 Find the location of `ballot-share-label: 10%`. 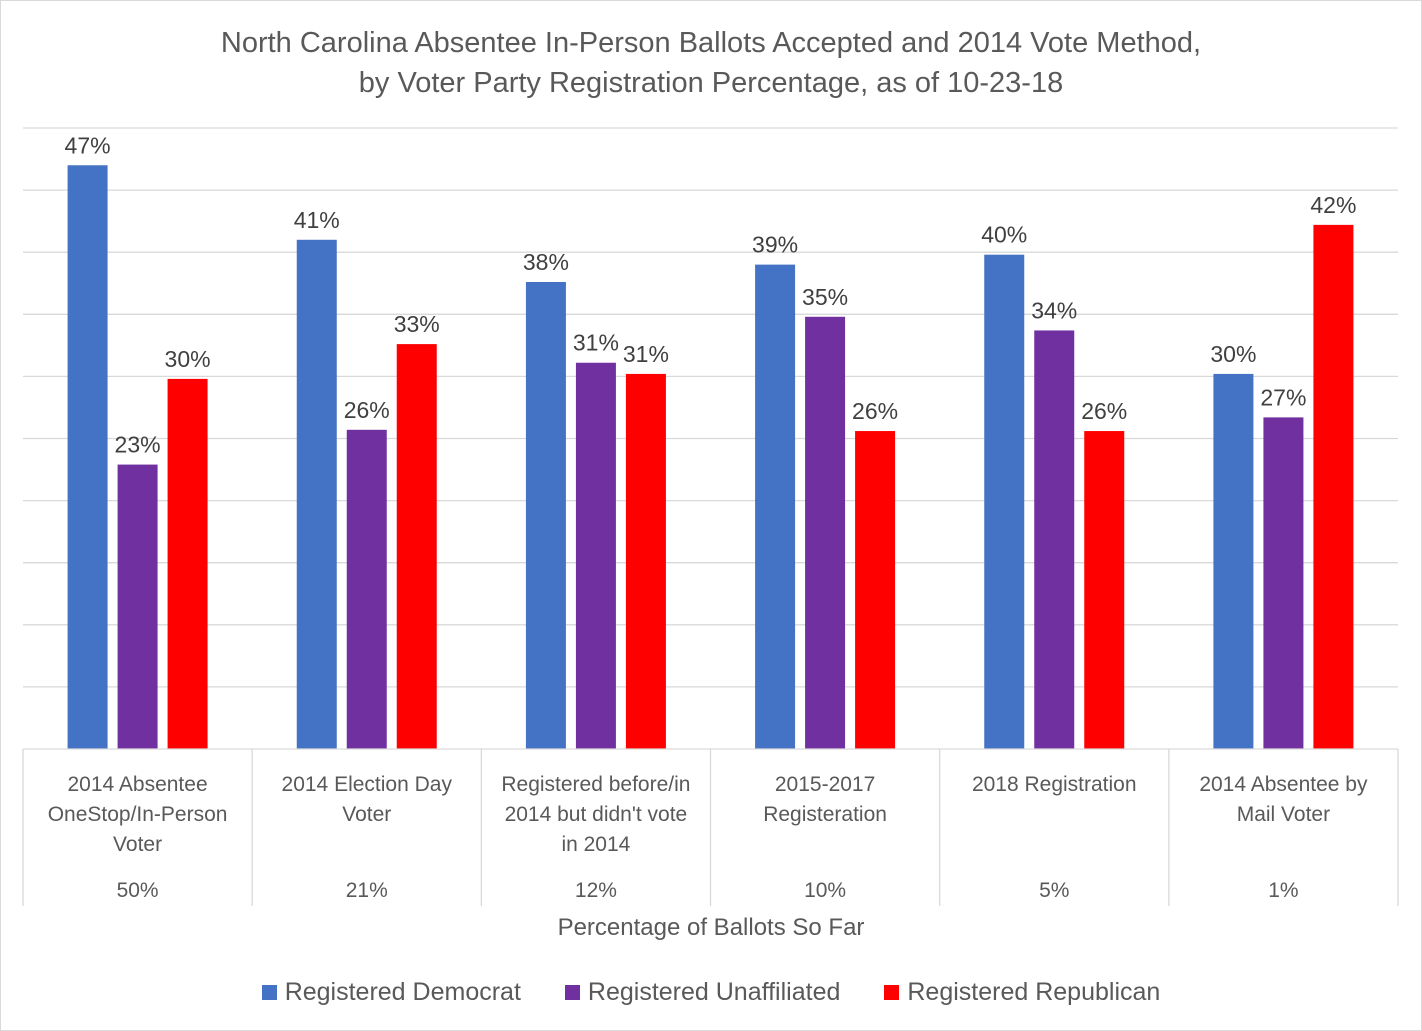

ballot-share-label: 10% is located at coordinates (825, 890).